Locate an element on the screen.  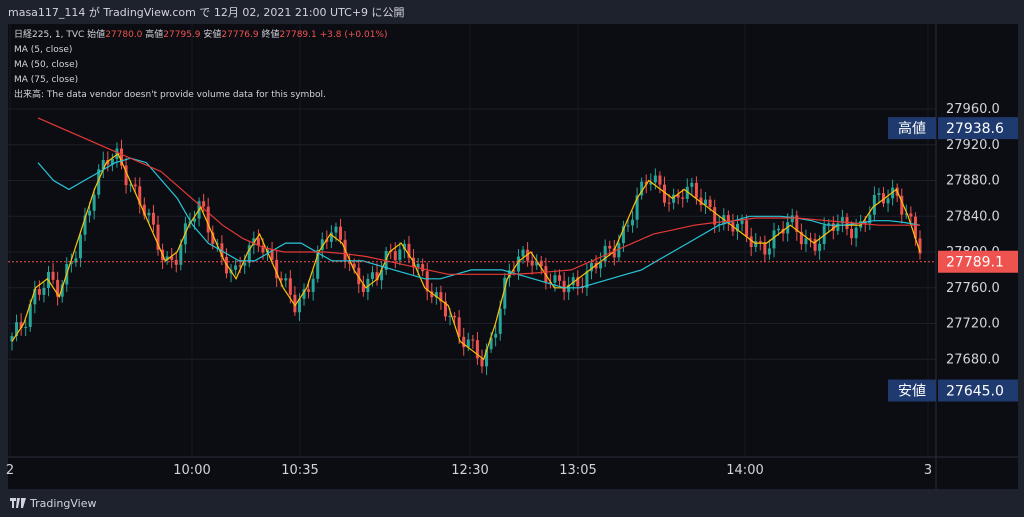
tradingview-logo-icon is located at coordinates (18, 503).